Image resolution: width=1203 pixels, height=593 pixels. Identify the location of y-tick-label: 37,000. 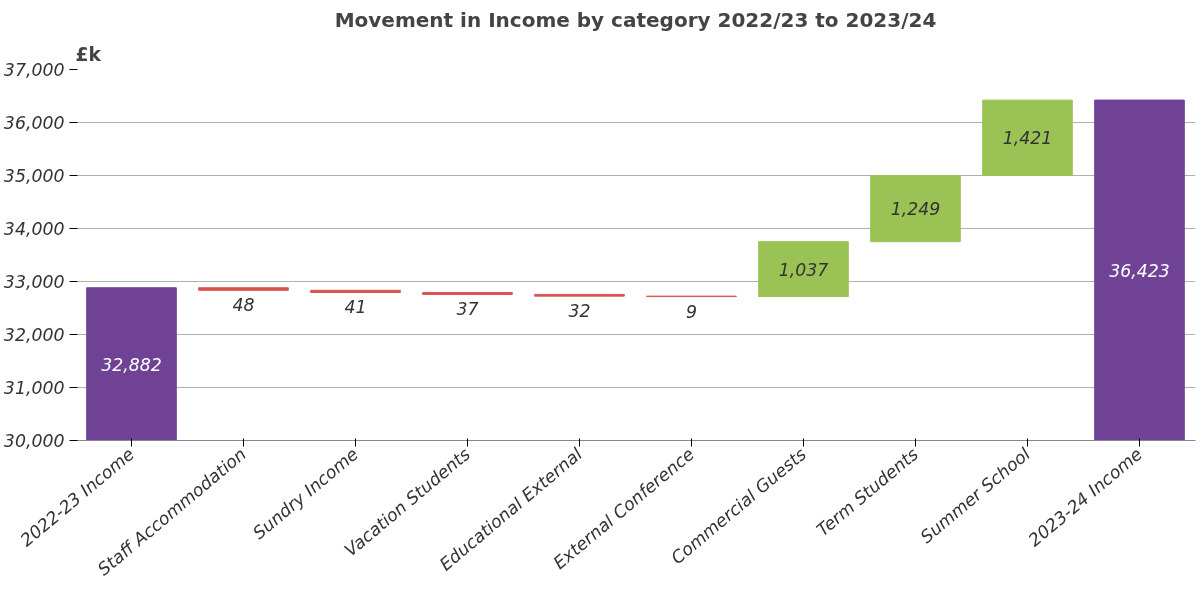
(34, 70).